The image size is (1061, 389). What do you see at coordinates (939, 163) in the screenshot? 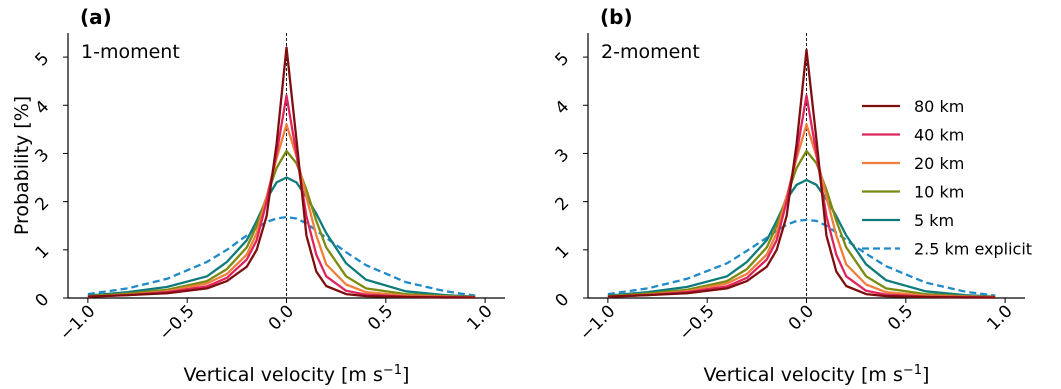
I see `legend-label: 20 km` at bounding box center [939, 163].